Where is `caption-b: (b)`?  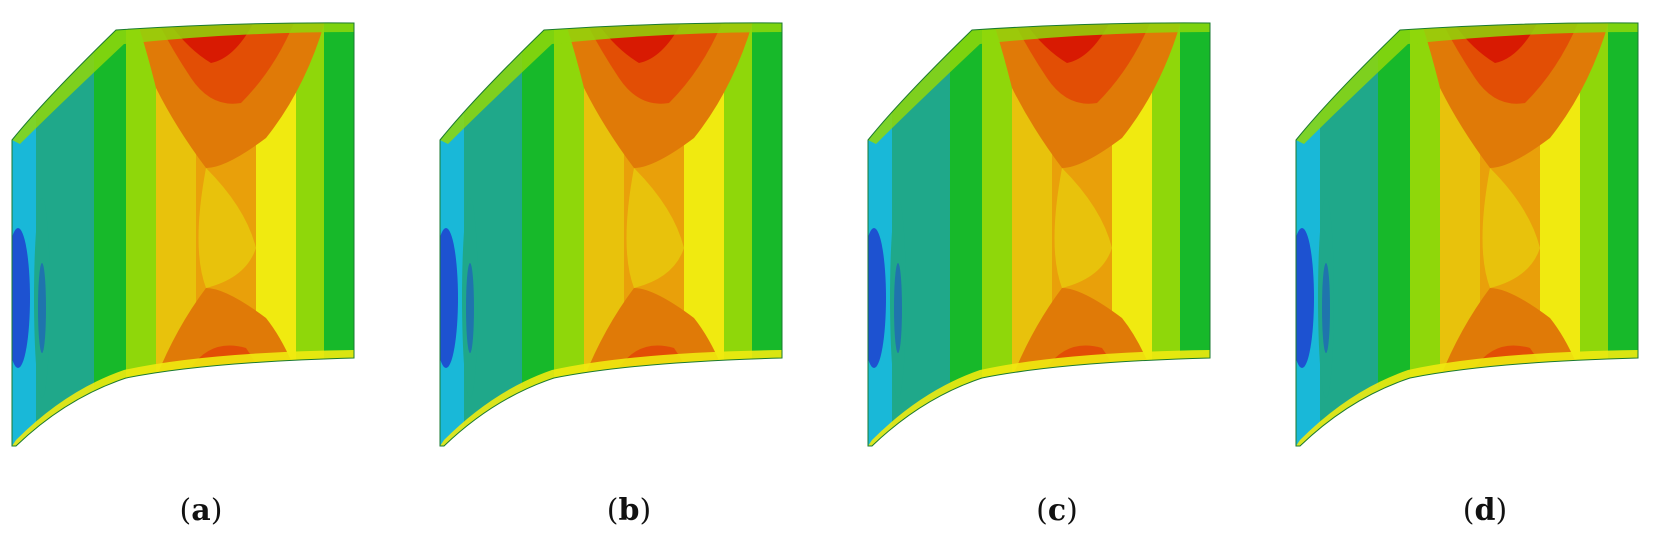
caption-b: (b) is located at coordinates (629, 510).